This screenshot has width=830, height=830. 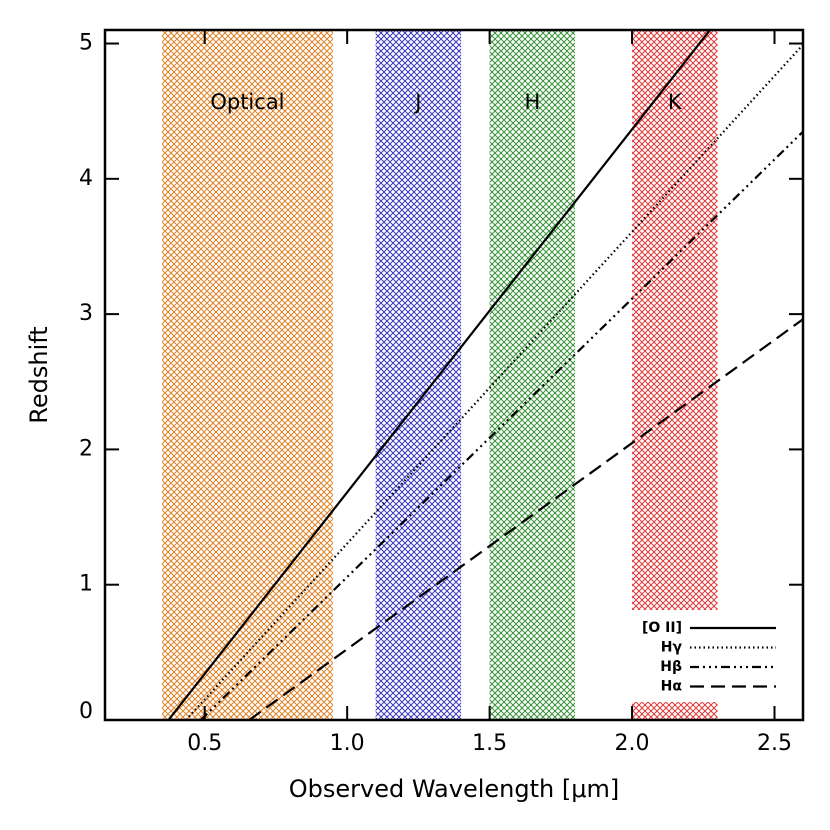 What do you see at coordinates (675, 102) in the screenshot?
I see `band-label: K` at bounding box center [675, 102].